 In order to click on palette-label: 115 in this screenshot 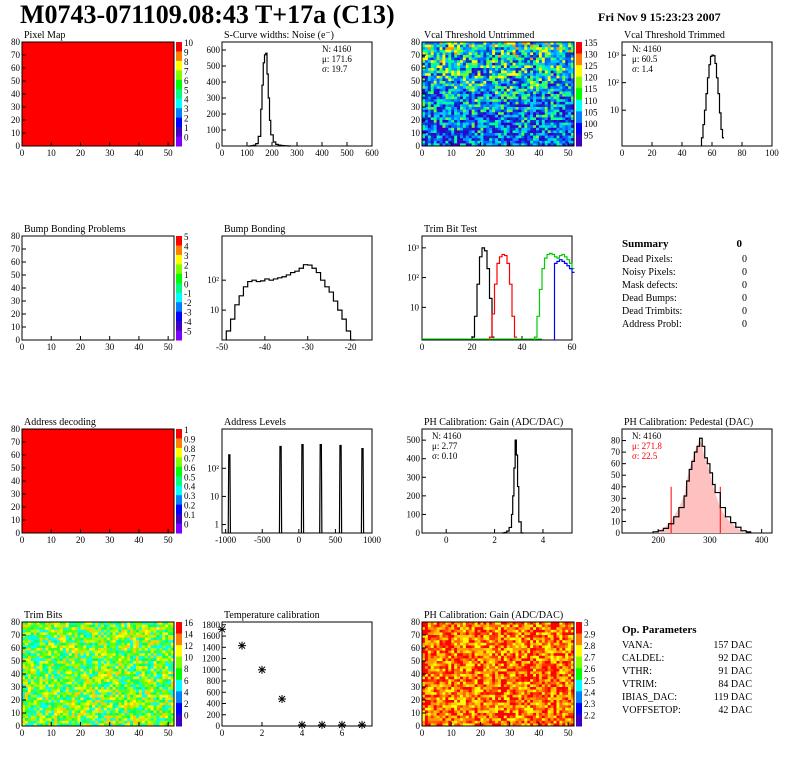, I will do `click(591, 89)`.